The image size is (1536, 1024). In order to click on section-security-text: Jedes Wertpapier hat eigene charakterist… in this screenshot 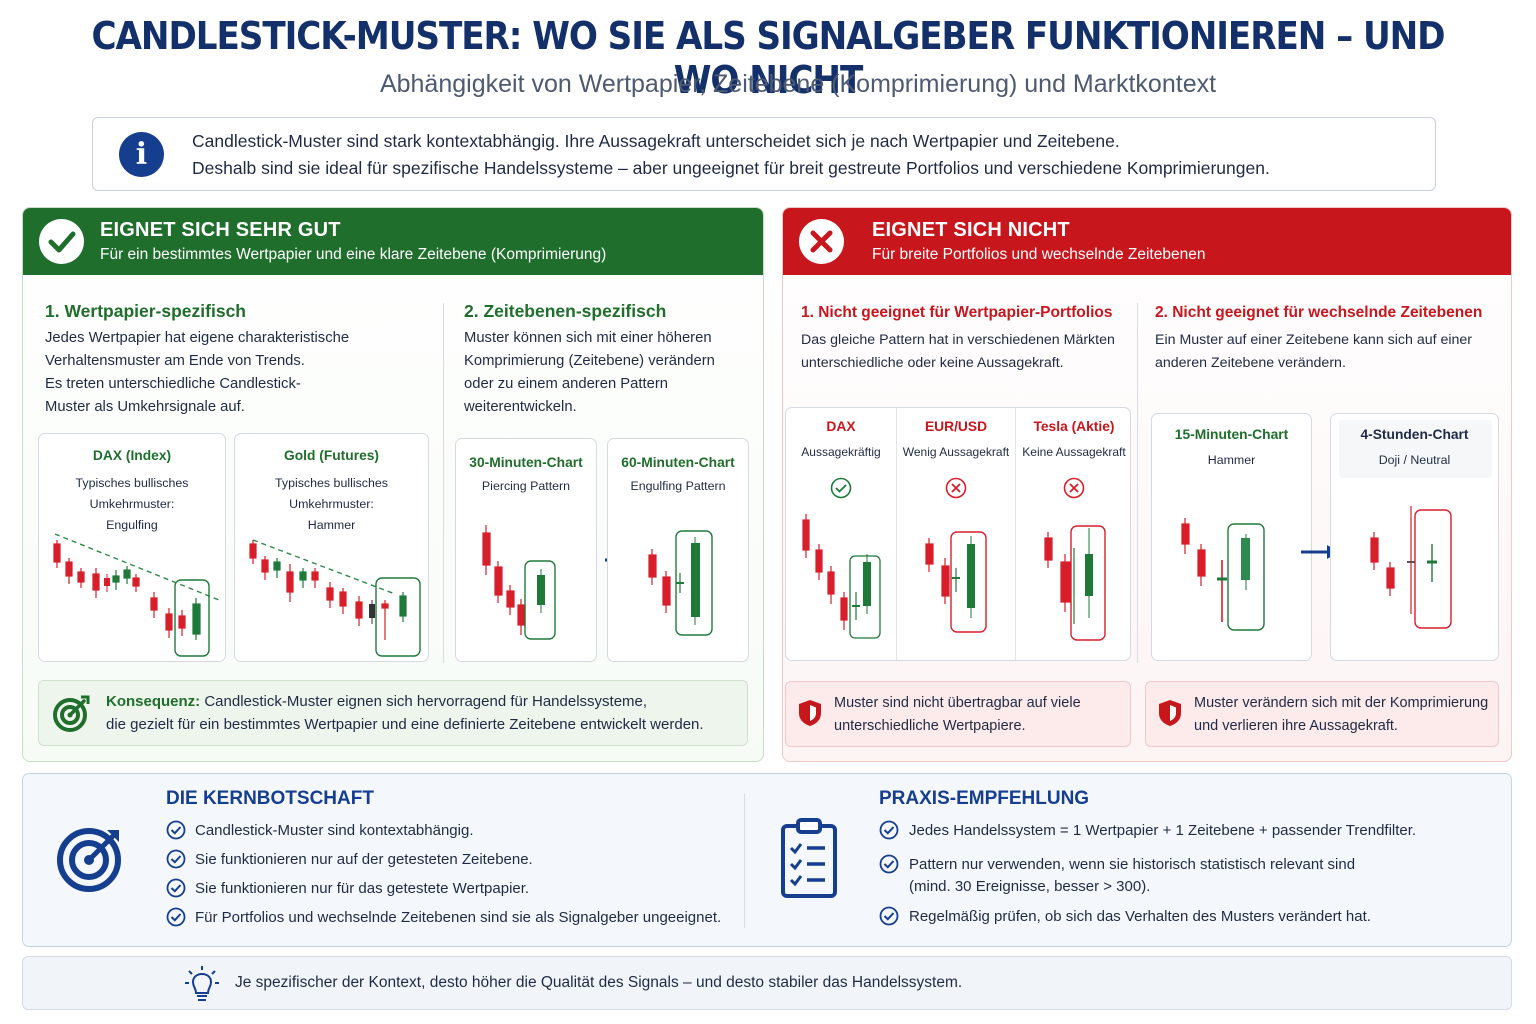, I will do `click(197, 373)`.